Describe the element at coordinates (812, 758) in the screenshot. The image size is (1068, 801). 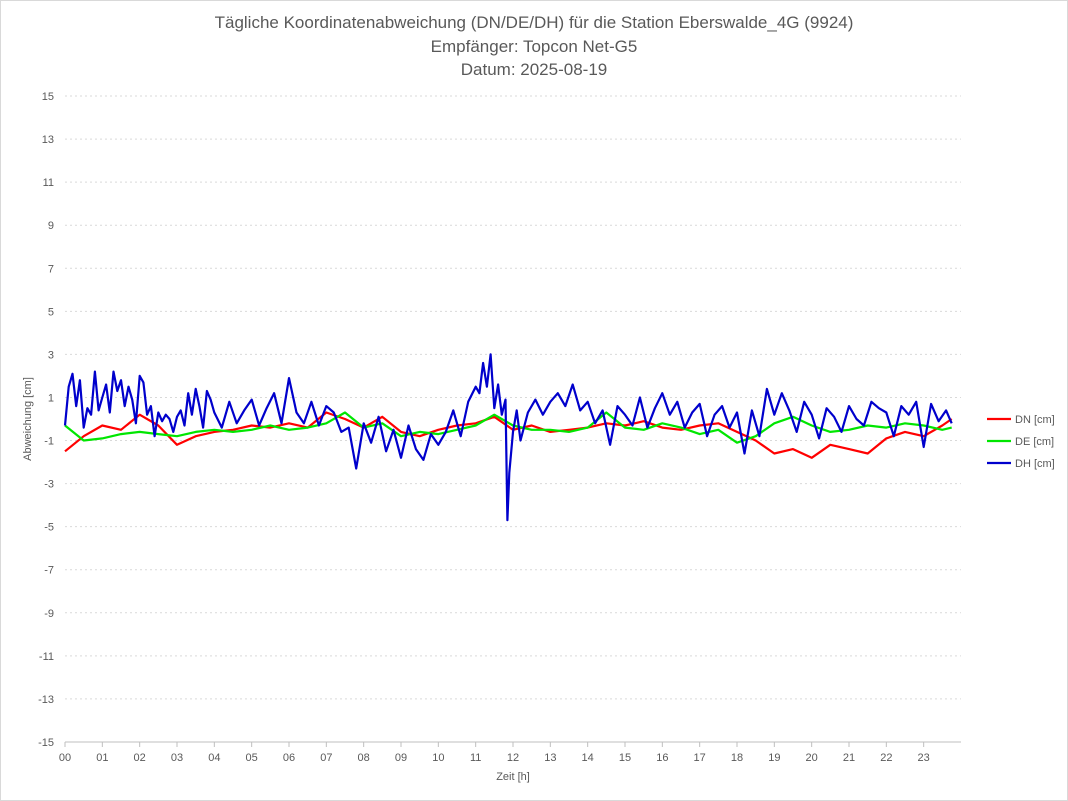
I see `x-tick-label: 20` at that location.